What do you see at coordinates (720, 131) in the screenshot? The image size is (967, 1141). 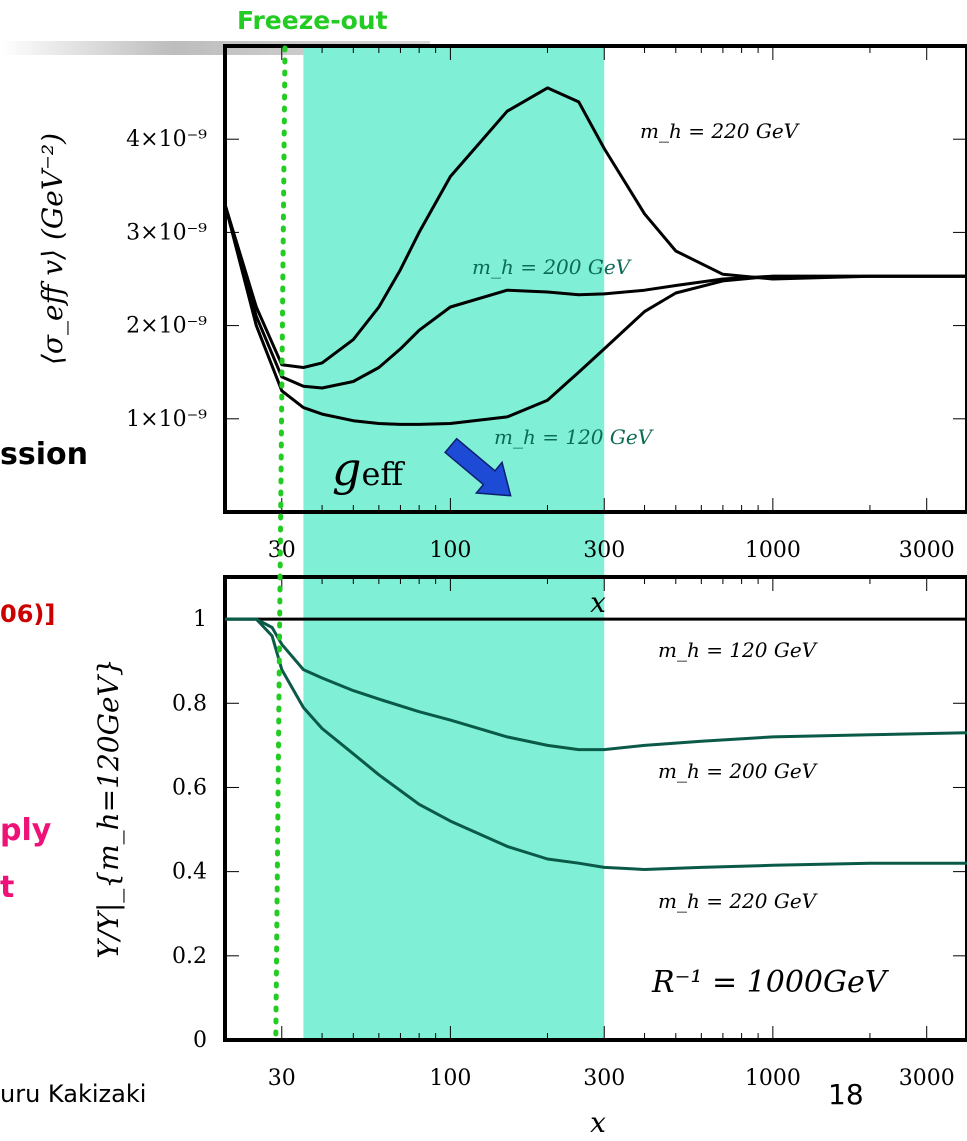 I see `top-series-annotation: m_h = 220 GeV` at bounding box center [720, 131].